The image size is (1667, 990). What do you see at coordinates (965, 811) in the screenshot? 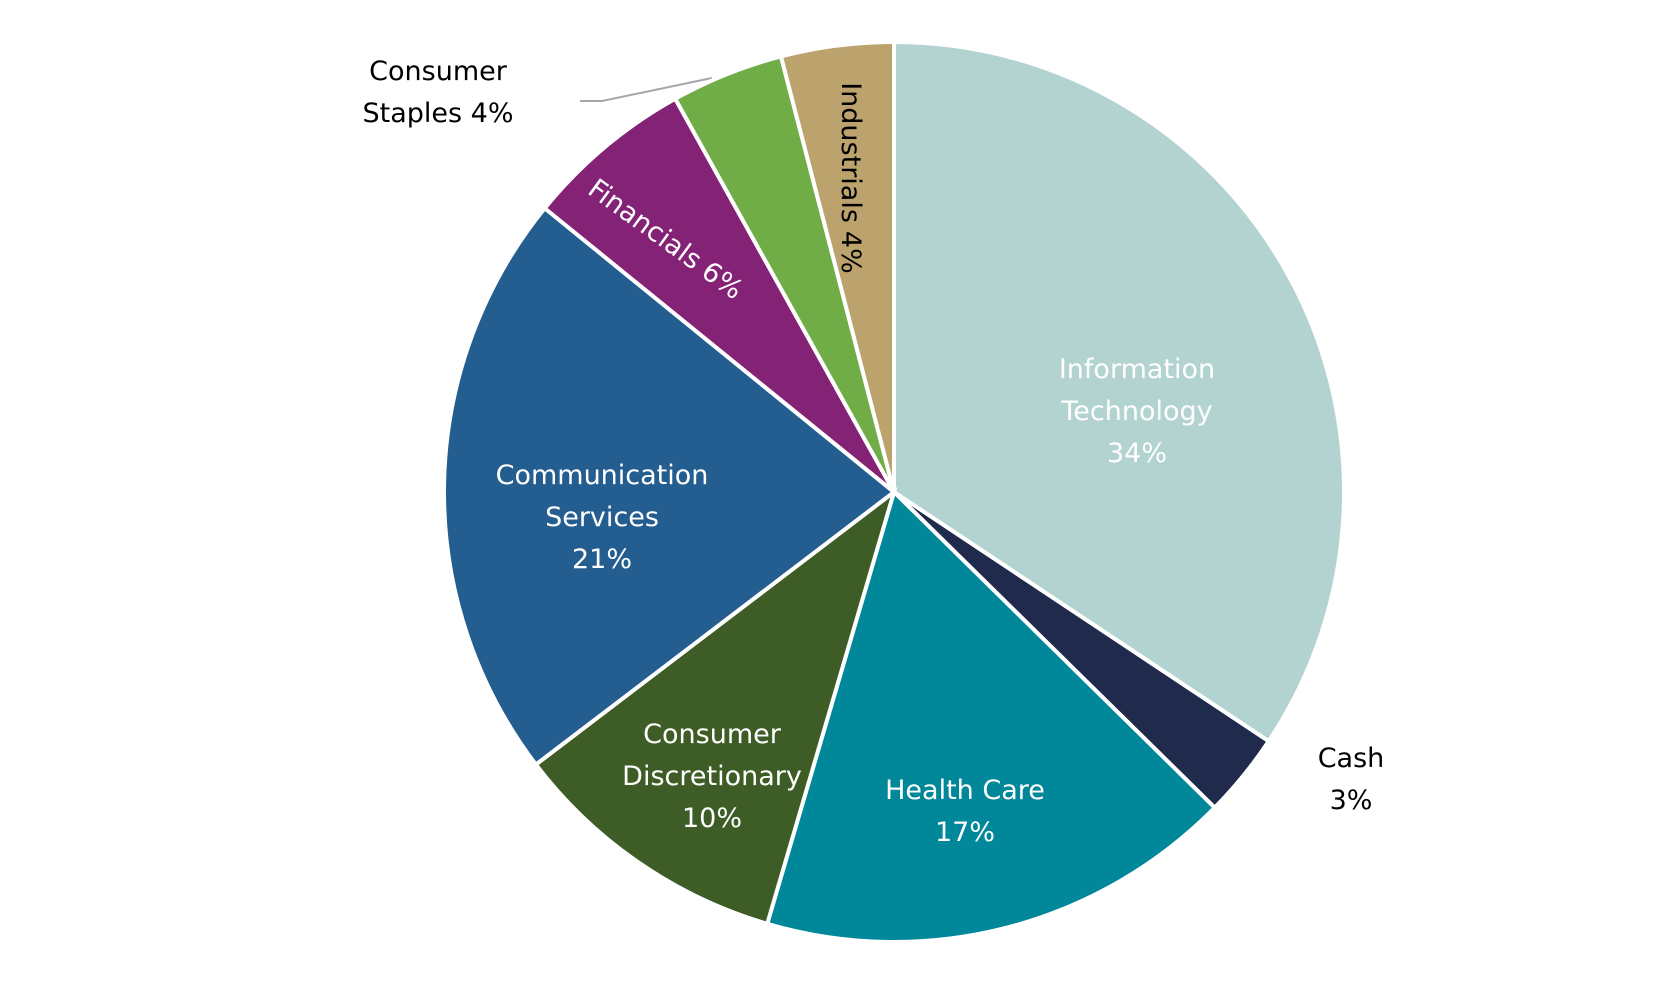
I see `slice-label: Health Care 17%` at bounding box center [965, 811].